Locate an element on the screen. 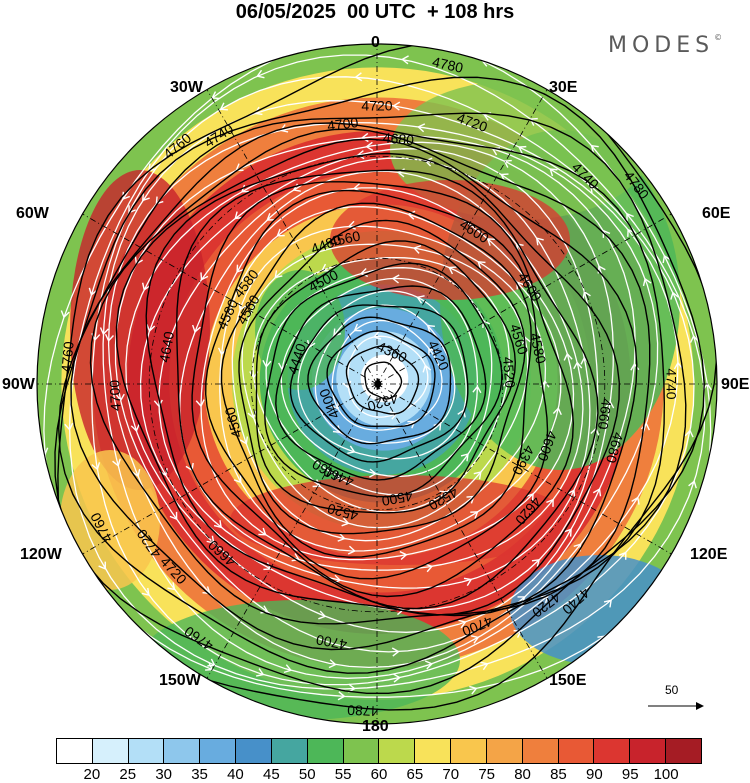 The image size is (750, 783). contour-label: 4760 is located at coordinates (67, 356).